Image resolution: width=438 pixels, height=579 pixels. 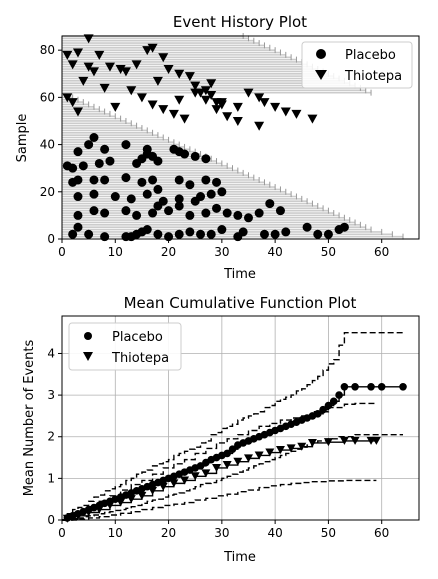 What do you see at coordinates (373, 76) in the screenshot?
I see `top-legend-thiotepa: Thiotepa` at bounding box center [373, 76].